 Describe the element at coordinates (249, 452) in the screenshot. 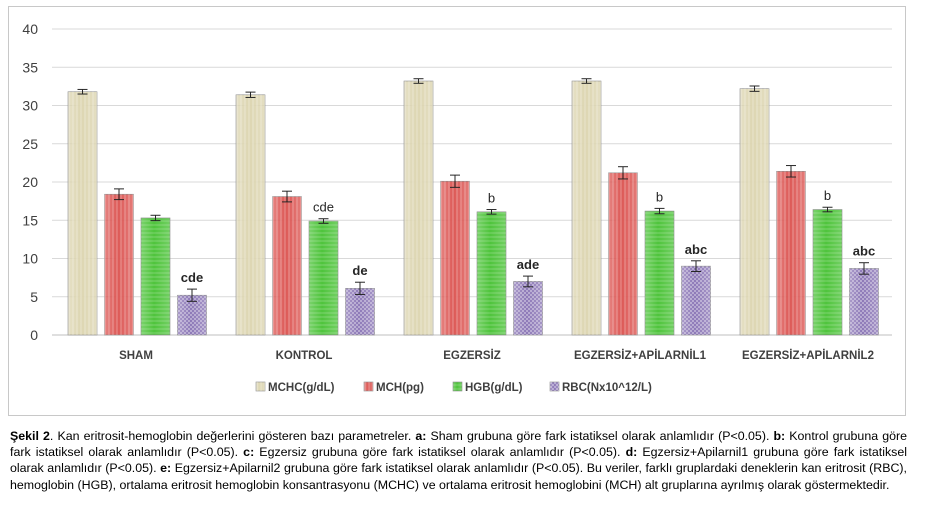

I see `caption-key-c: c:` at that location.